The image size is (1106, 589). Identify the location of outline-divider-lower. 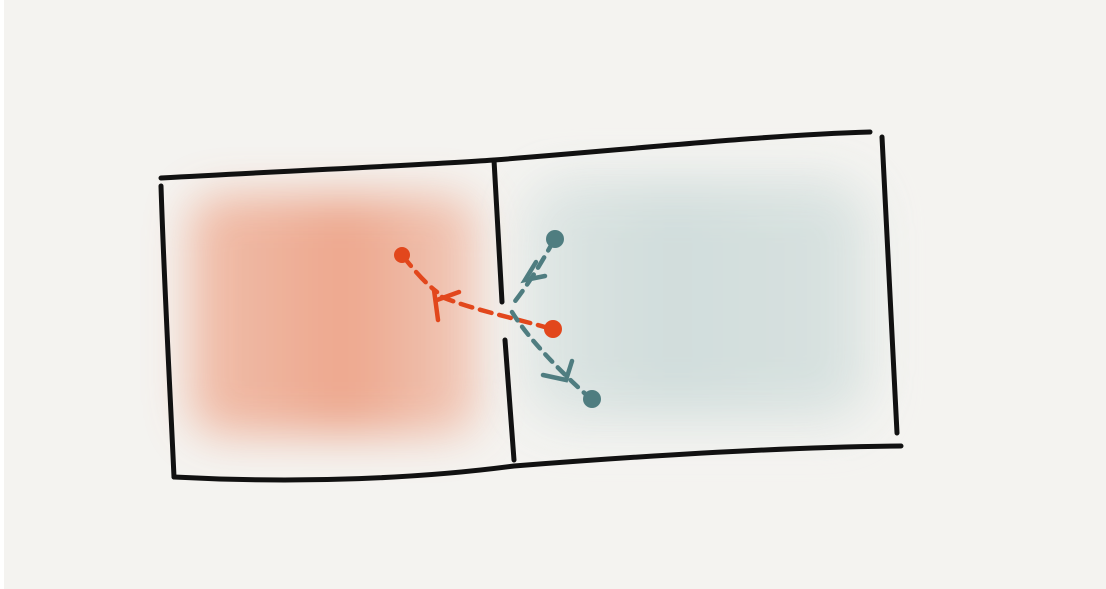
(509, 400).